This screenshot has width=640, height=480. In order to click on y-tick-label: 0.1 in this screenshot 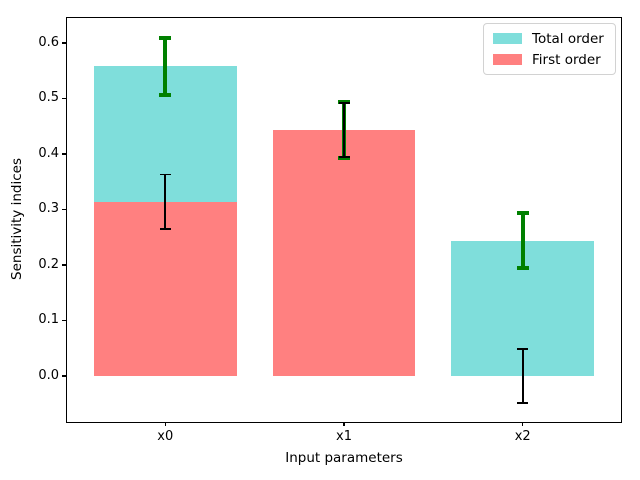, I will do `click(48, 320)`.